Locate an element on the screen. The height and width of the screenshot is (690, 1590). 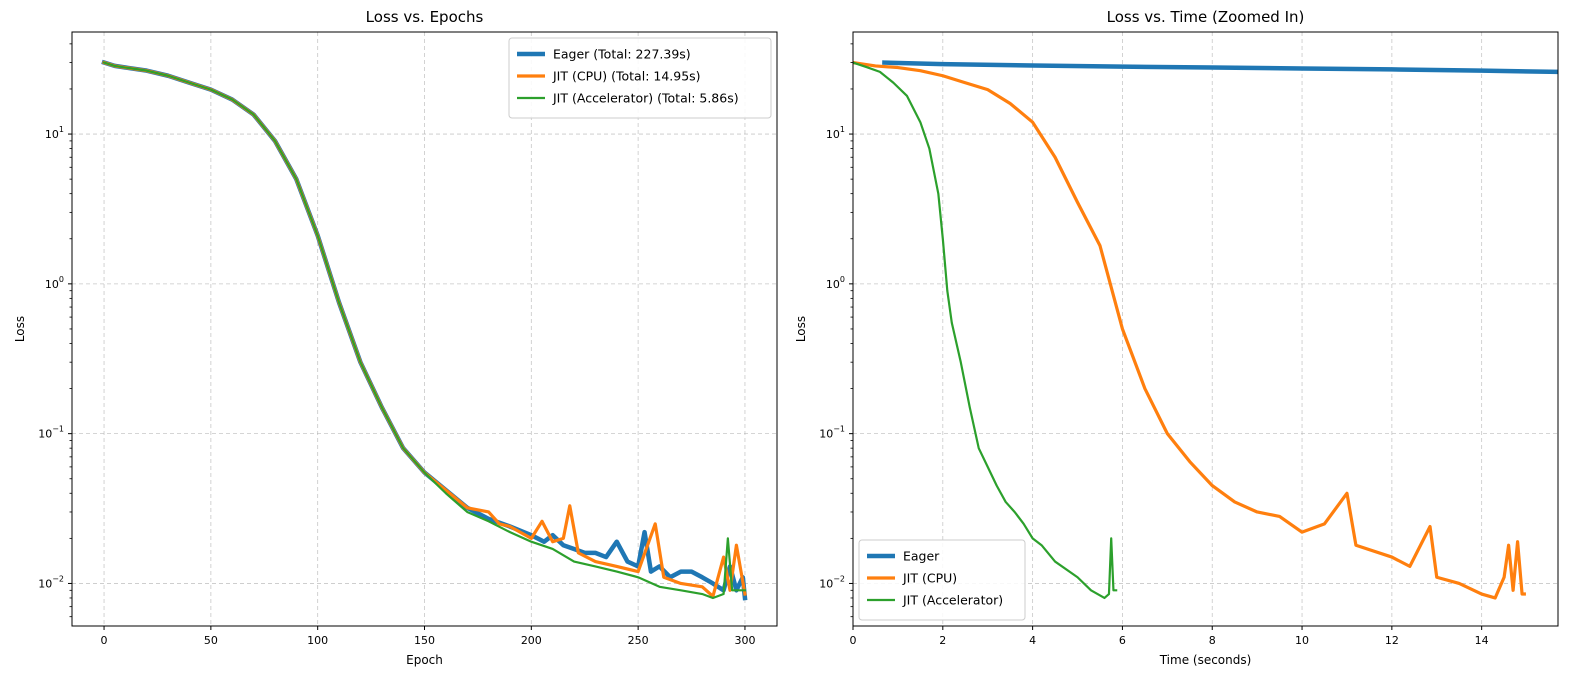
x-tick-label: 200 is located at coordinates (531, 640).